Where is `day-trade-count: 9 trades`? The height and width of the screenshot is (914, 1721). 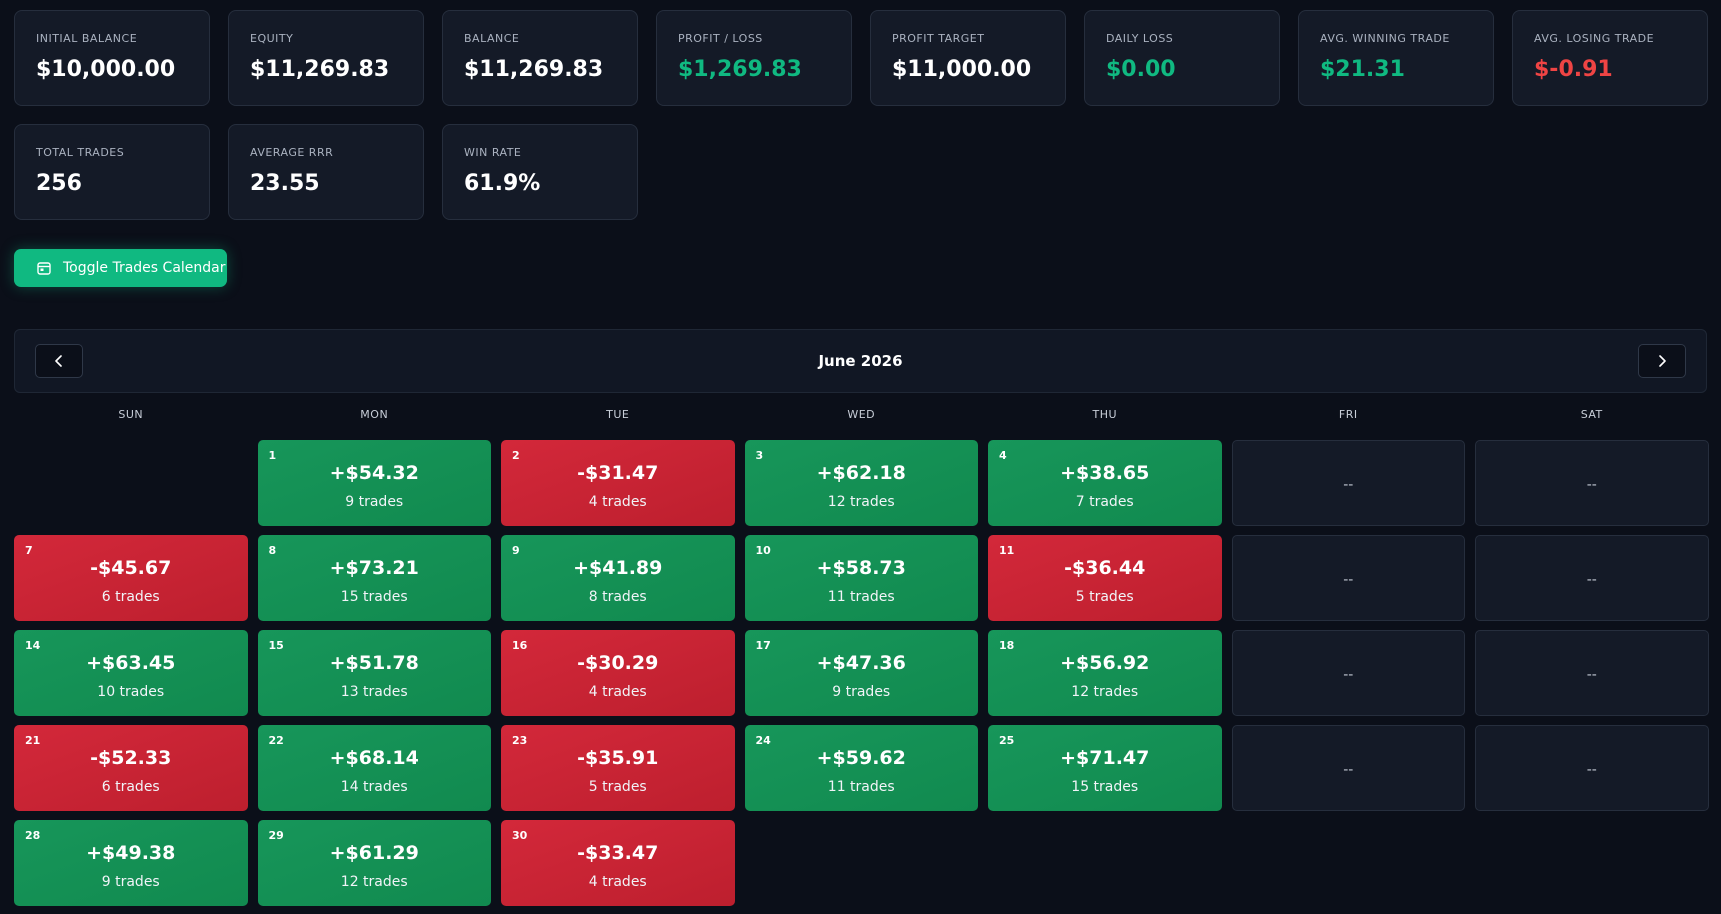 day-trade-count: 9 trades is located at coordinates (130, 882).